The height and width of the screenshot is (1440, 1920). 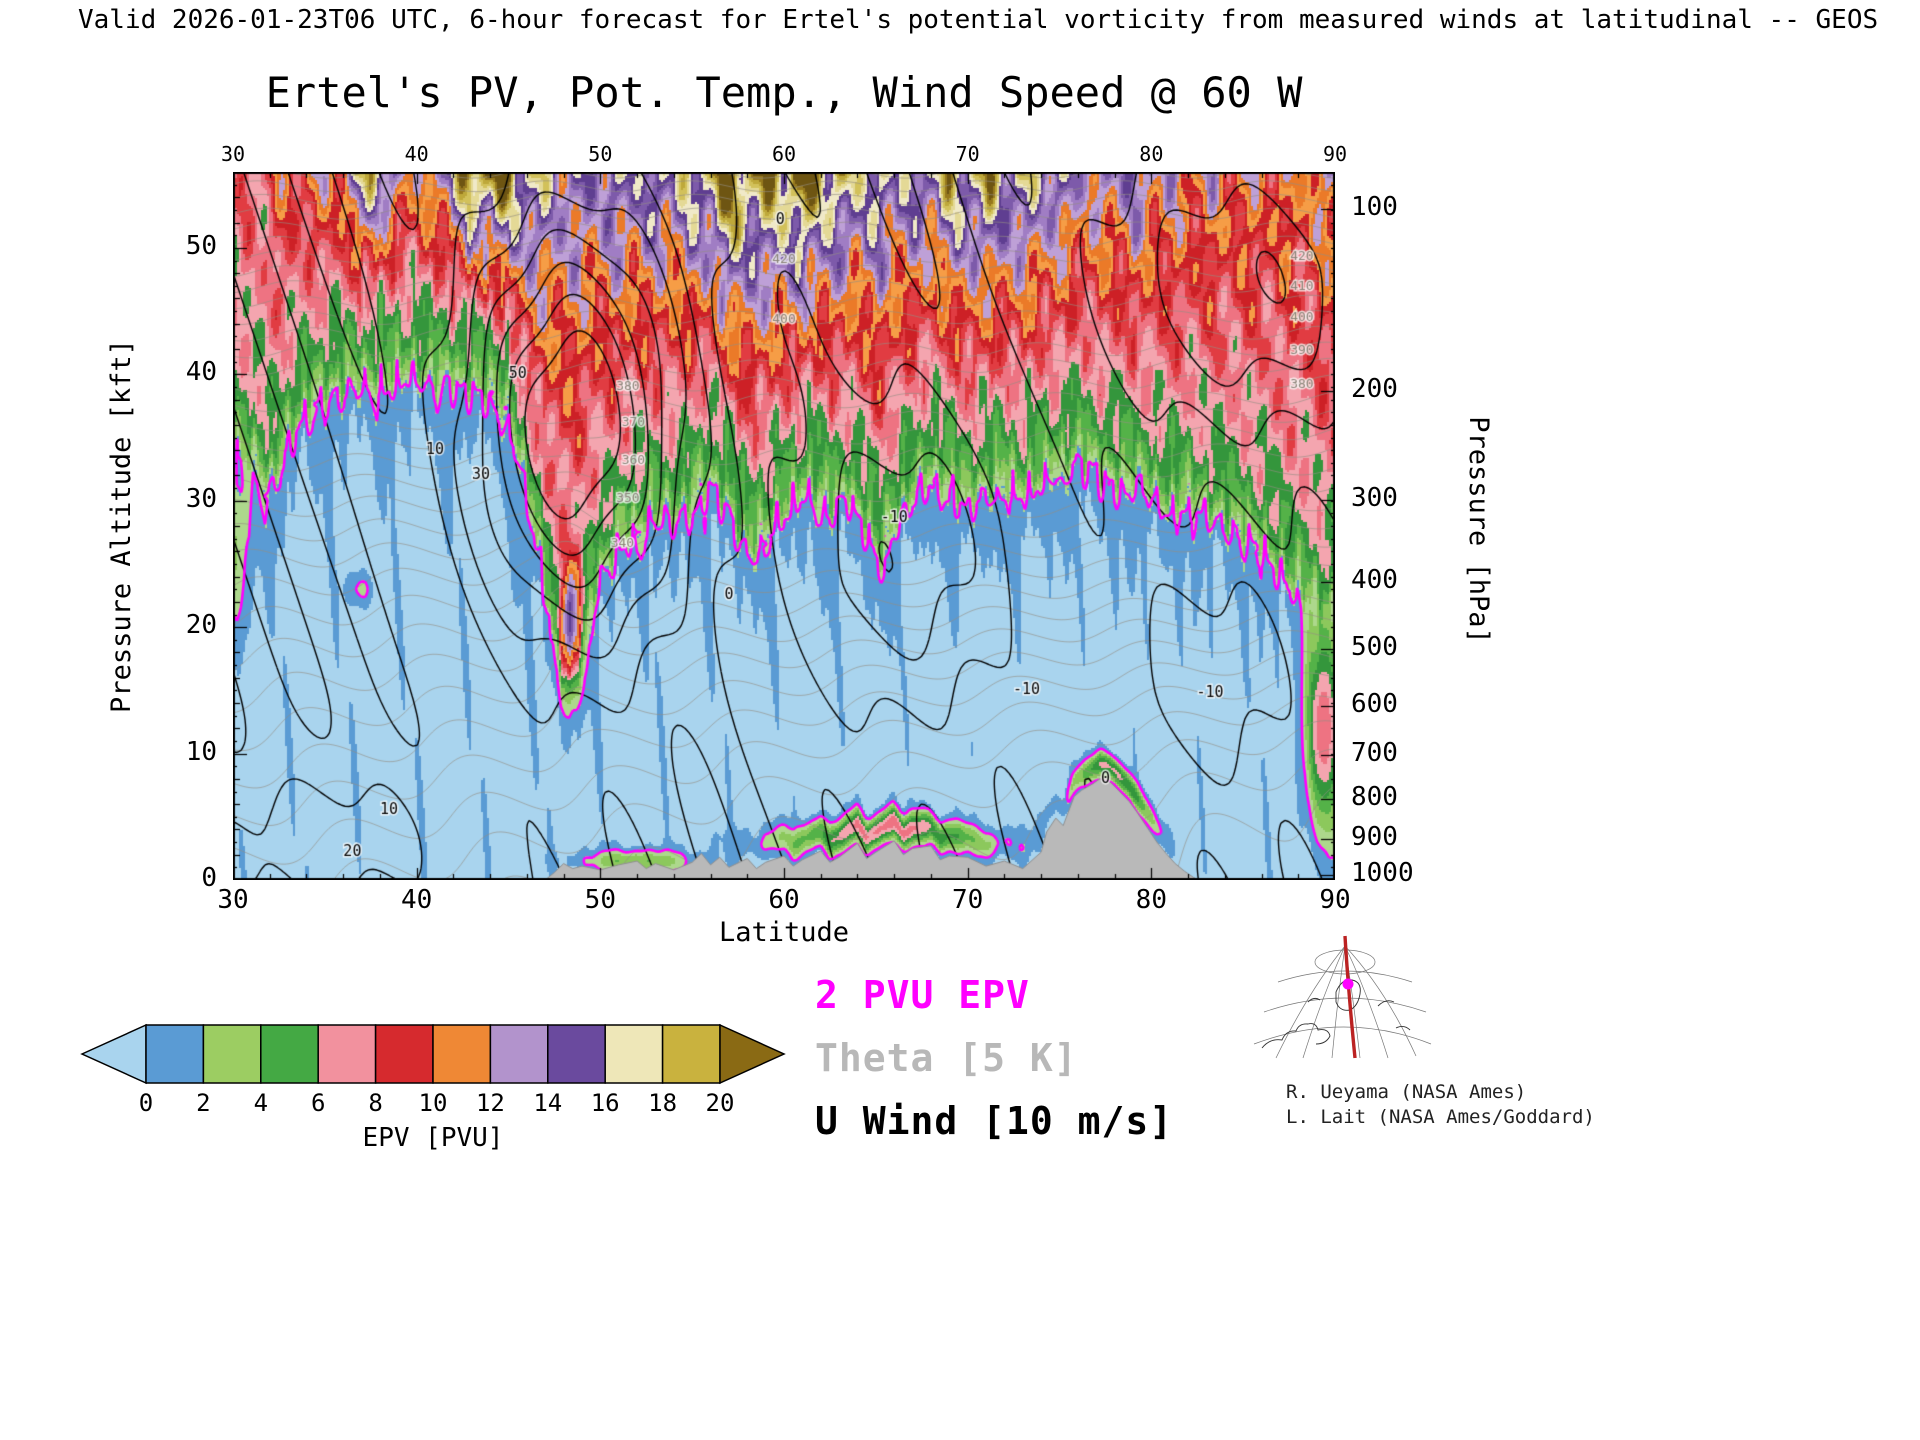 I want to click on top-x-tick-label: 60, so click(x=784, y=154).